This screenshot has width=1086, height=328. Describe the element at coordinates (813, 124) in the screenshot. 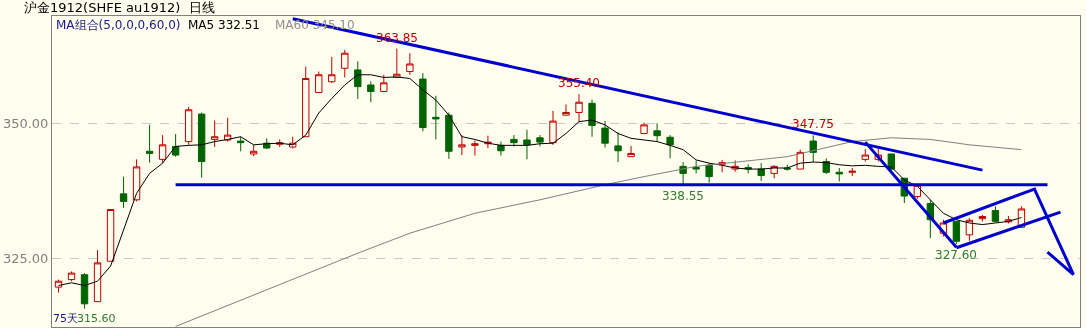

I see `annotation: 347.75` at that location.